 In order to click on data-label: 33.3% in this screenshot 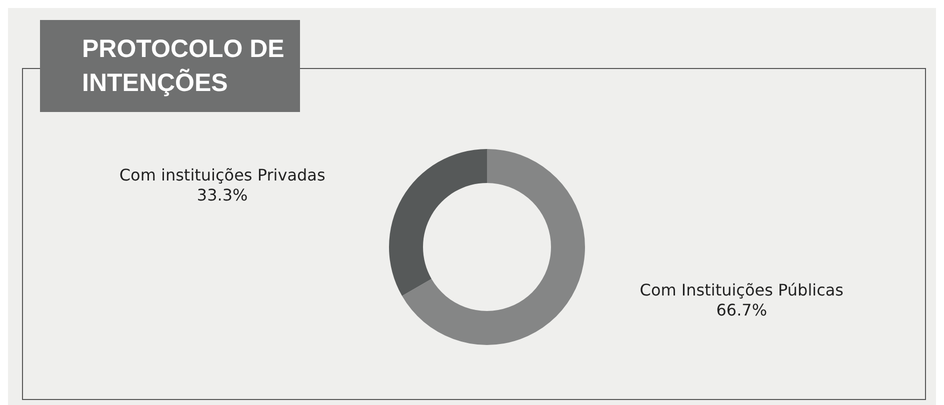, I will do `click(222, 194)`.